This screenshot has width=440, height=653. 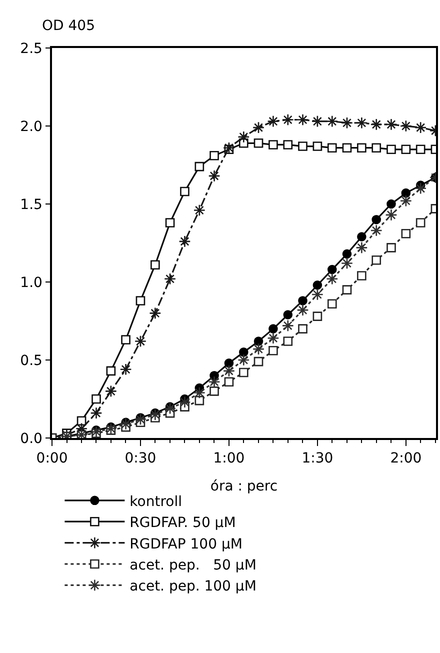 What do you see at coordinates (31, 360) in the screenshot?
I see `y-tick-label: 0.5` at bounding box center [31, 360].